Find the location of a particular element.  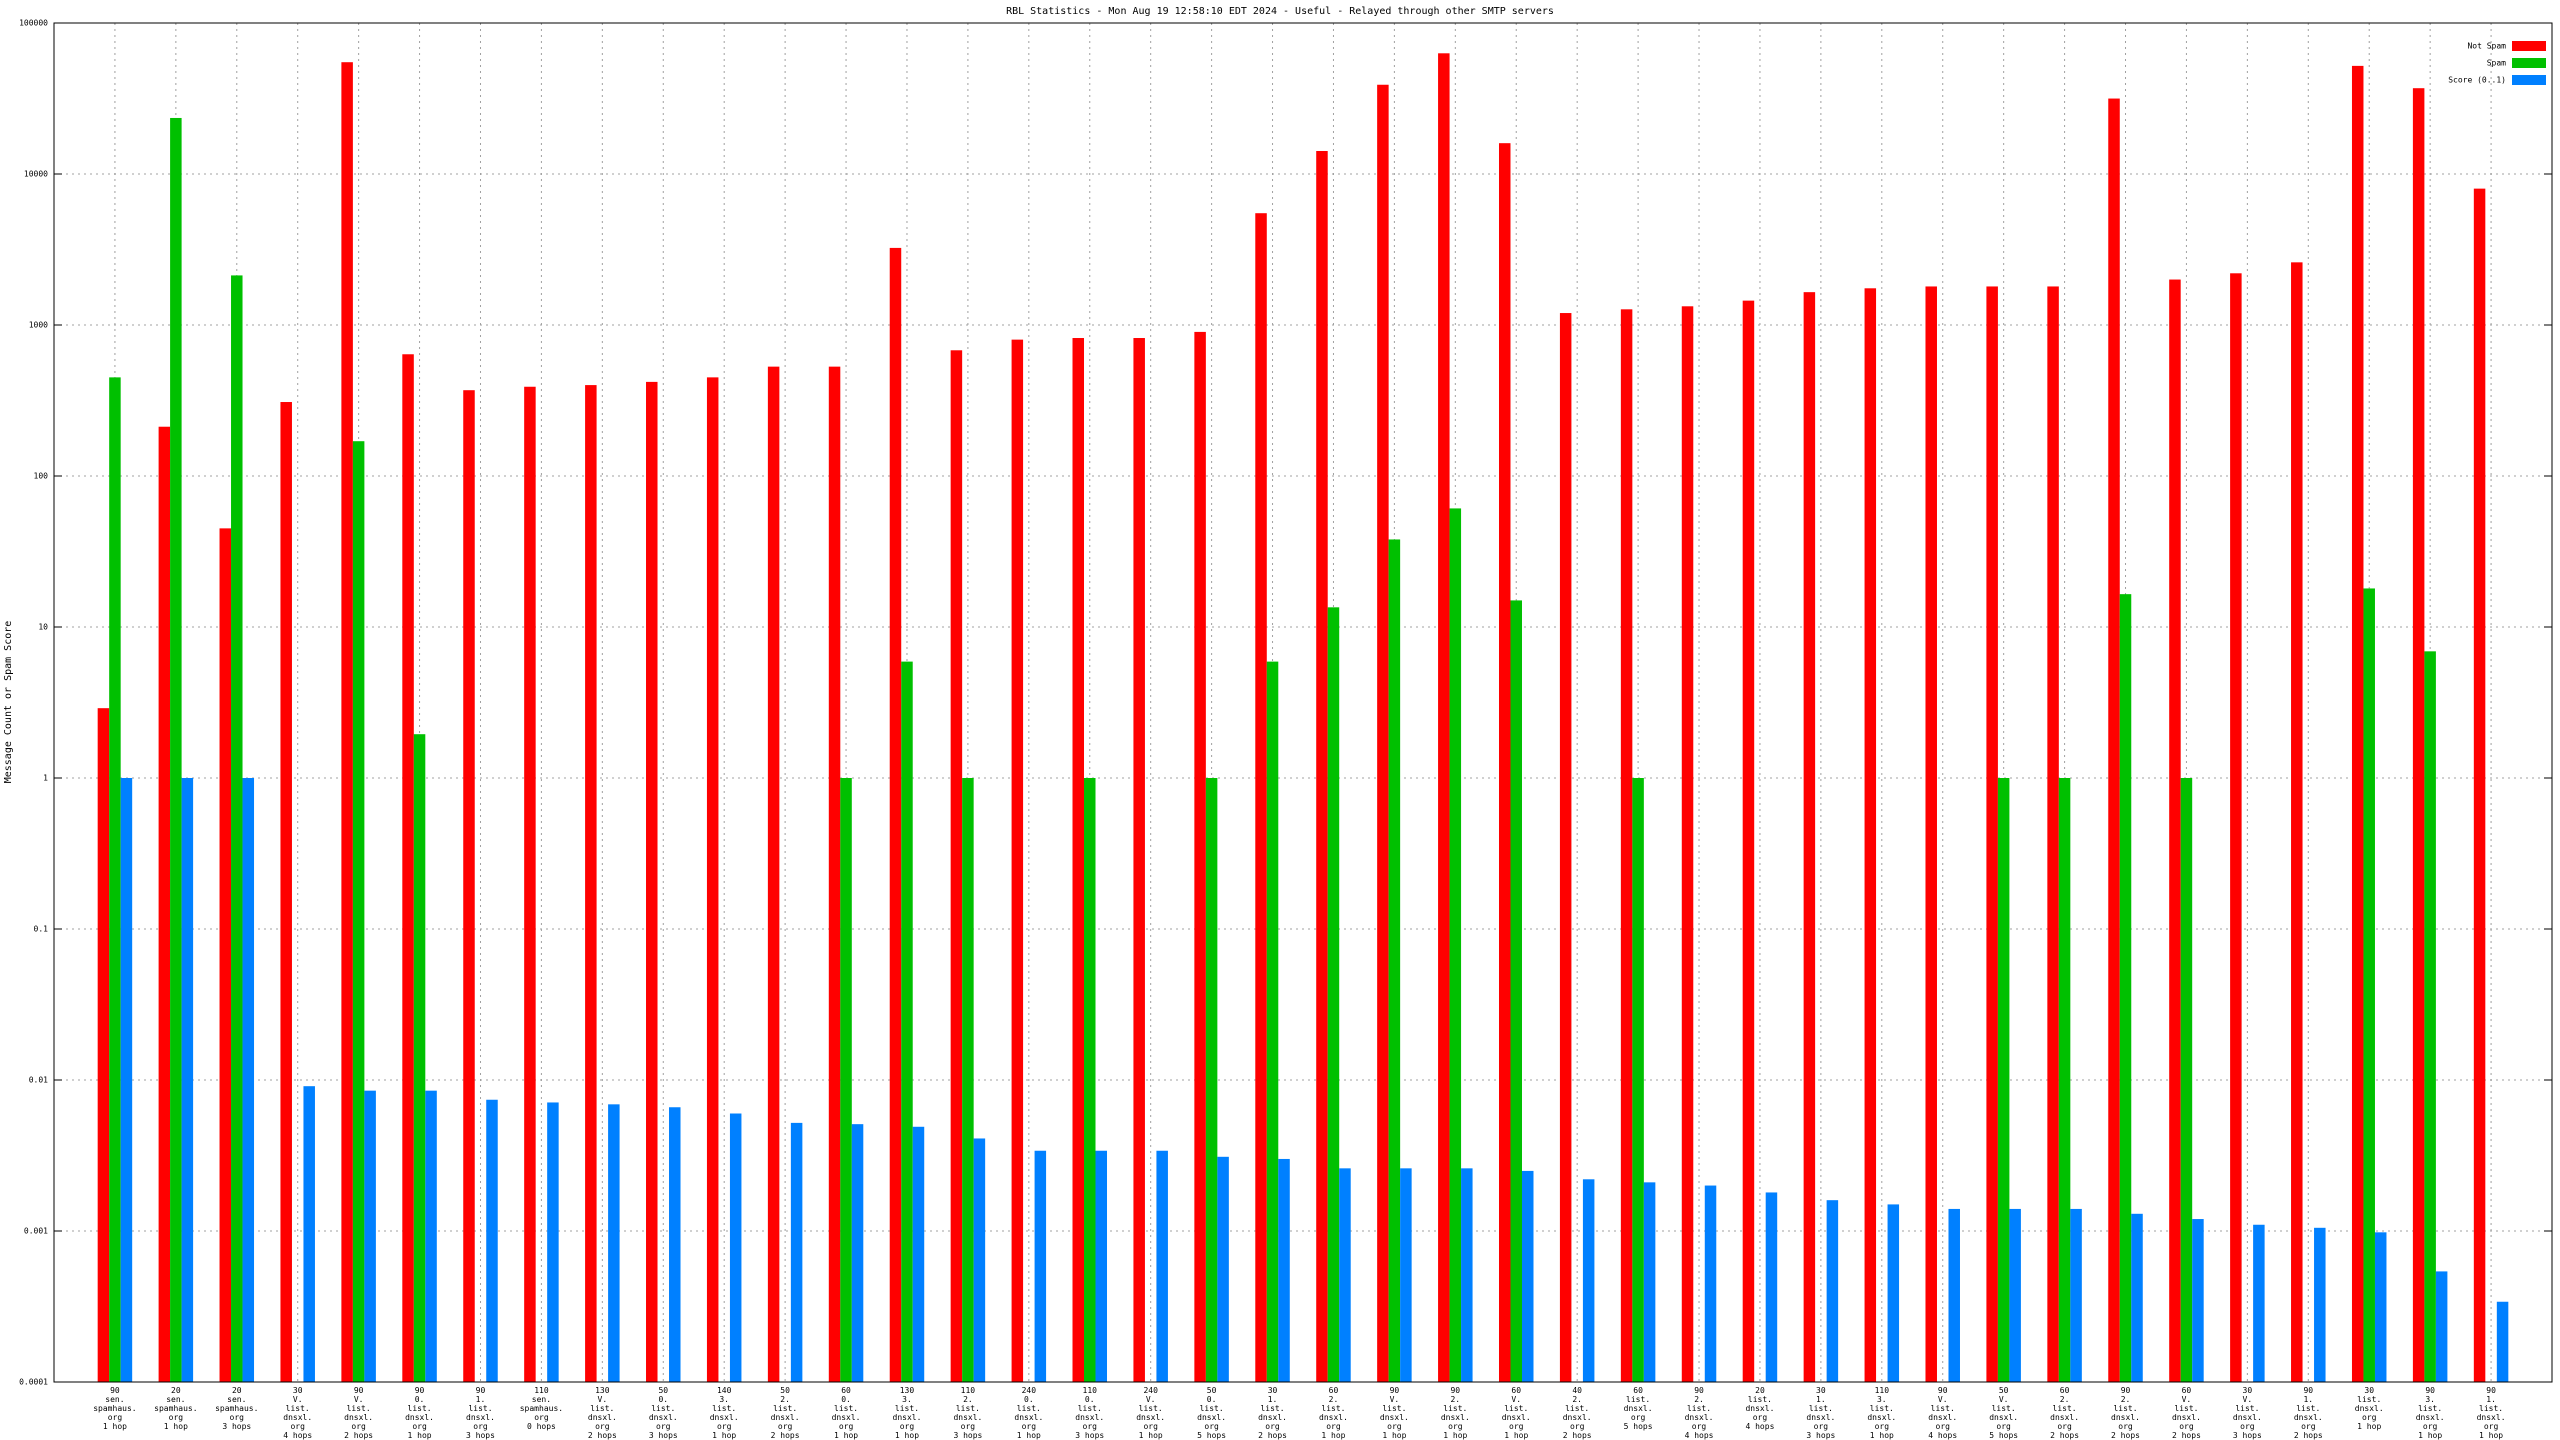

x-tick-line: 1 hop is located at coordinates (420, 1435).